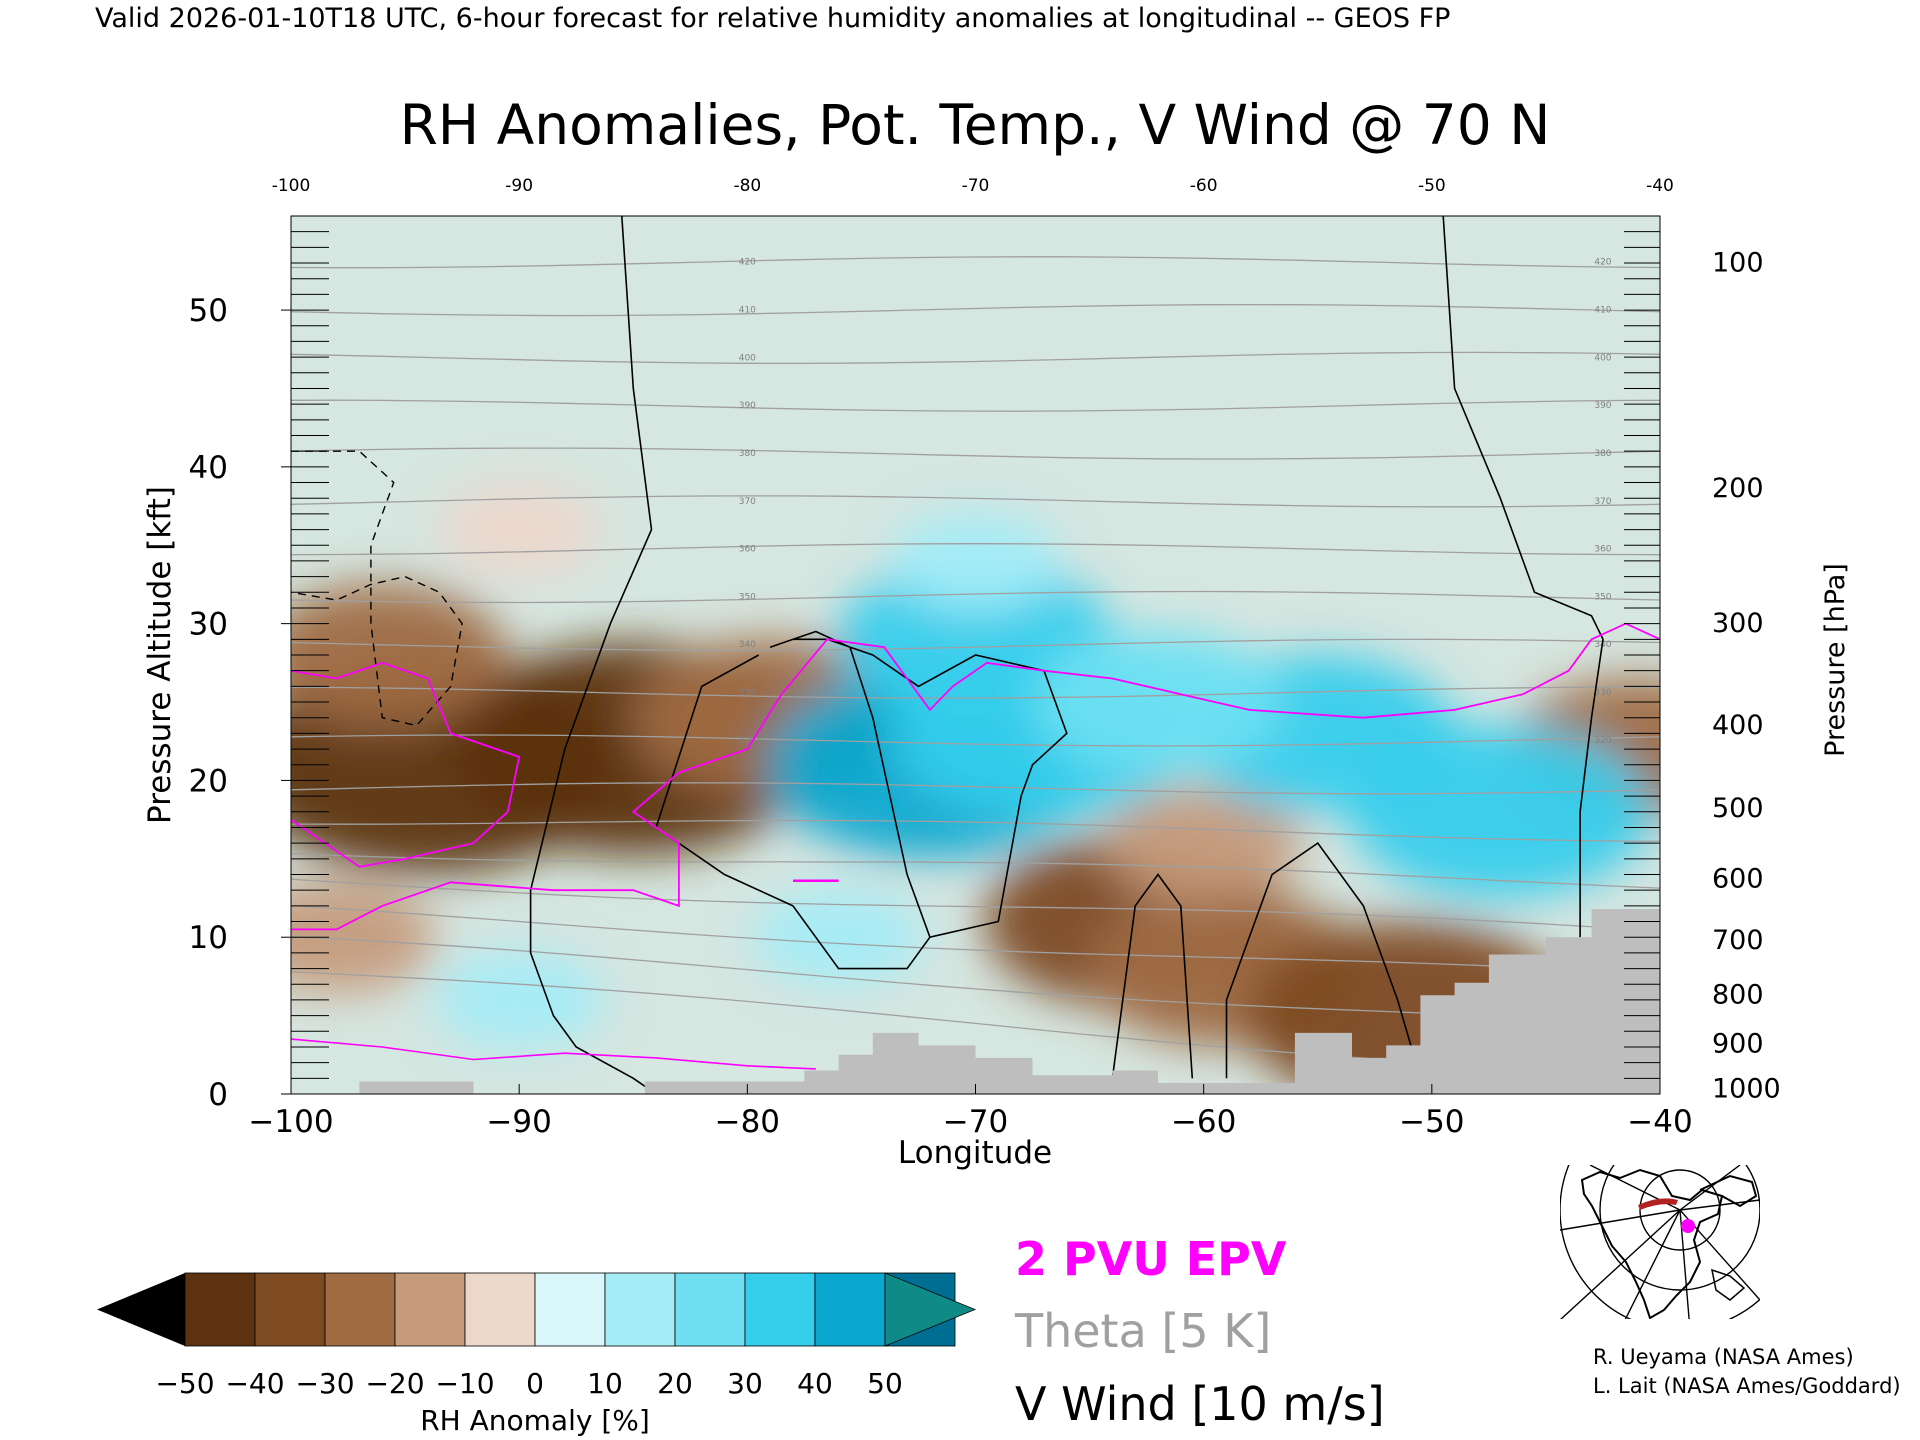 The width and height of the screenshot is (1920, 1440). Describe the element at coordinates (1602, 263) in the screenshot. I see `theta-label-right-420: 420` at that location.